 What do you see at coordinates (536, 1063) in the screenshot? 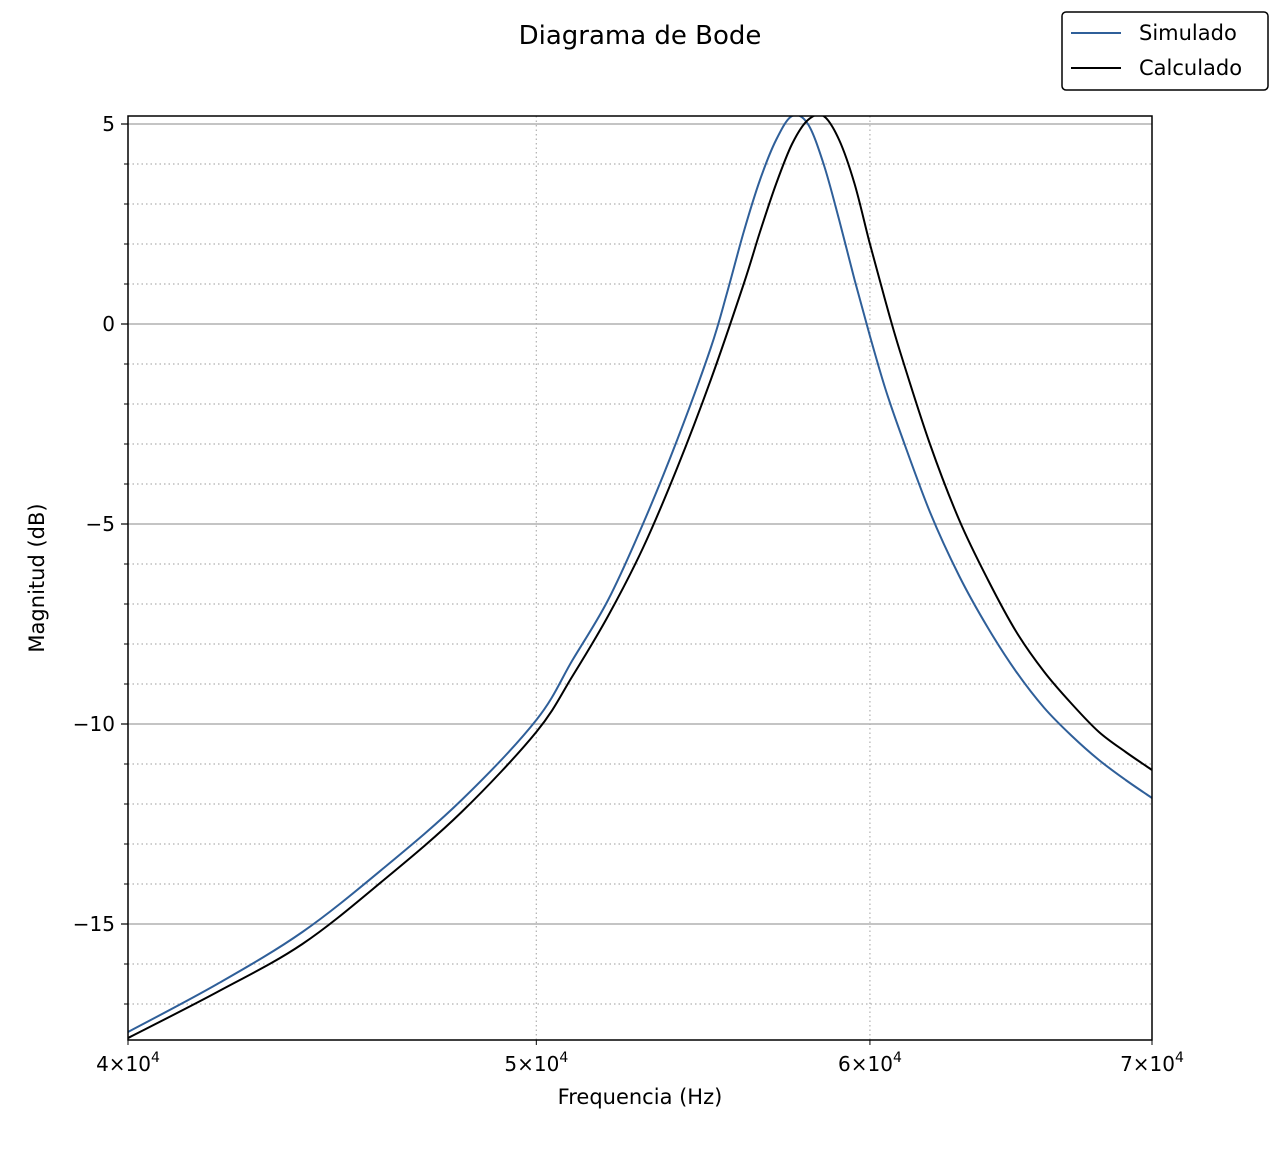
I see `x-tick-label: 5×10⁴` at bounding box center [536, 1063].